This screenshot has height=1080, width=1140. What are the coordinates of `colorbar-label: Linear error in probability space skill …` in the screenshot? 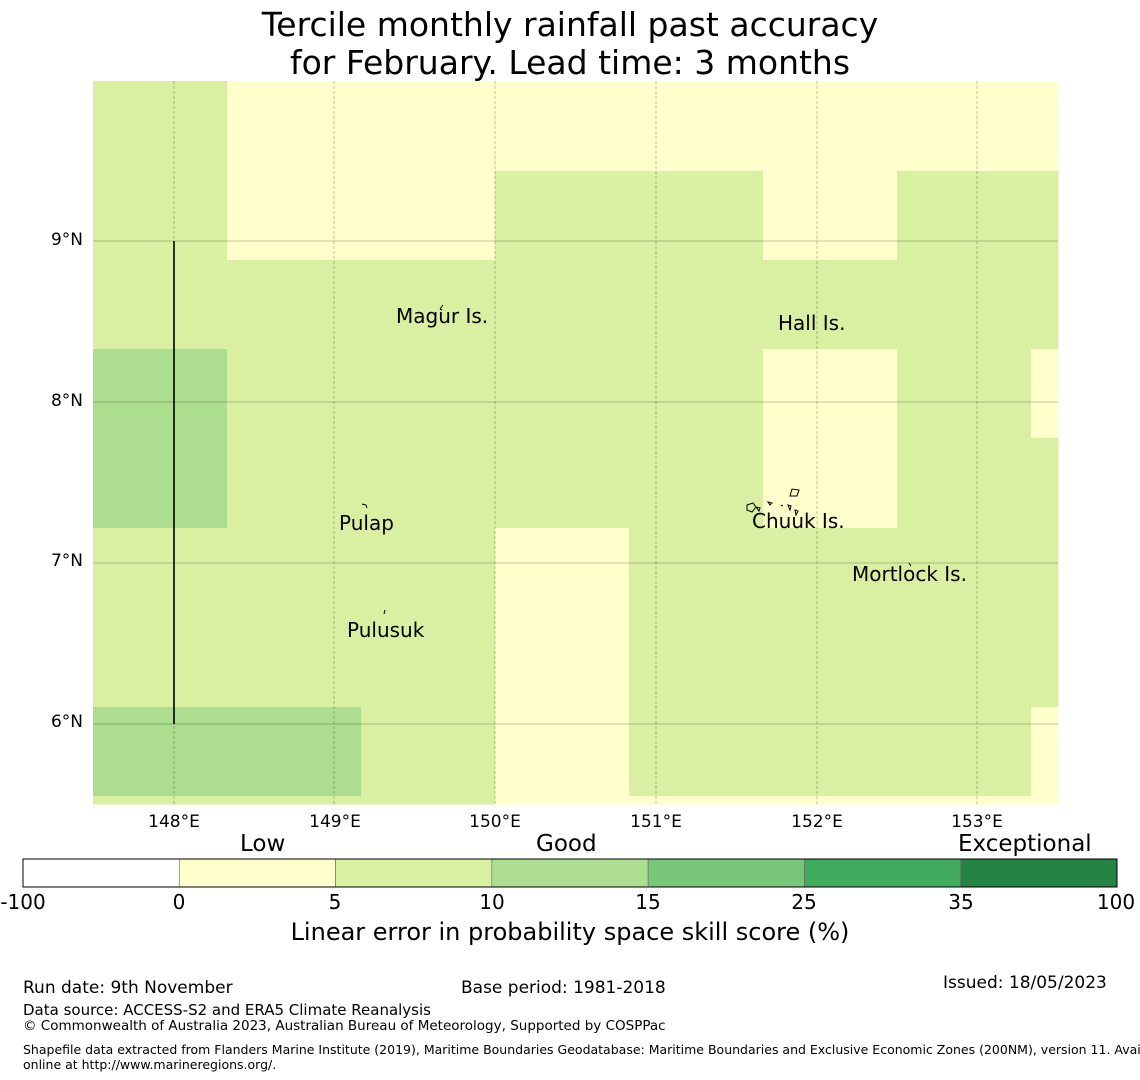 It's located at (570, 932).